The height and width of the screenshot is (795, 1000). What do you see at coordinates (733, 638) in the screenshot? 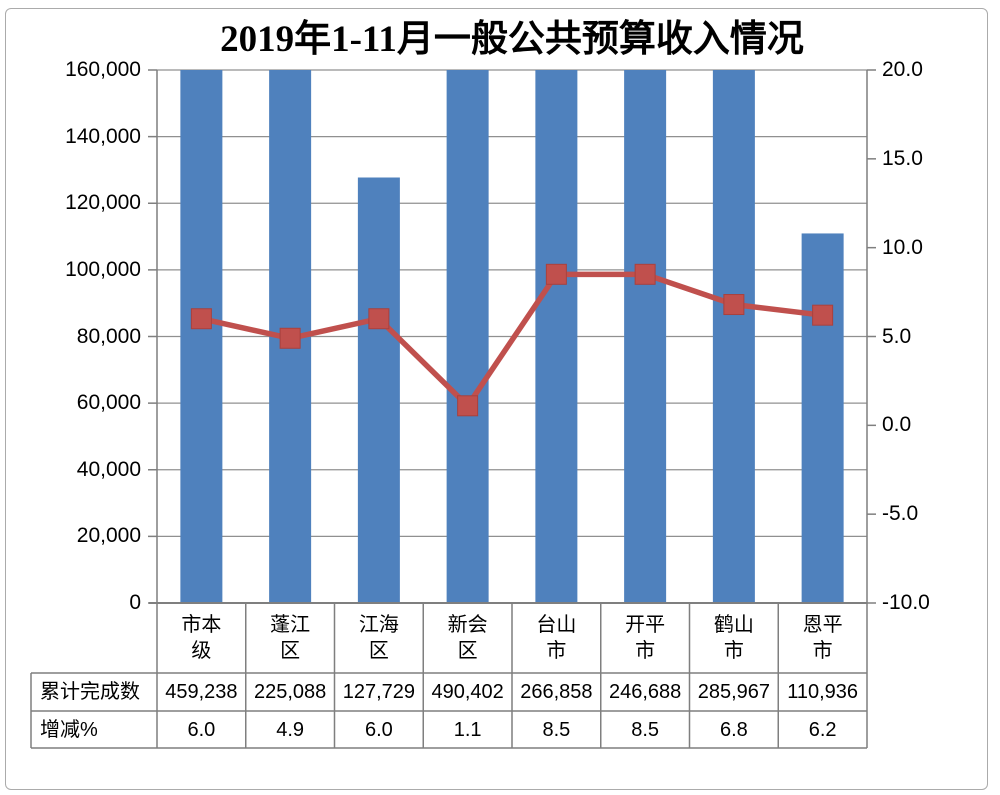
I see `table-cell-category: 鹤山 市` at bounding box center [733, 638].